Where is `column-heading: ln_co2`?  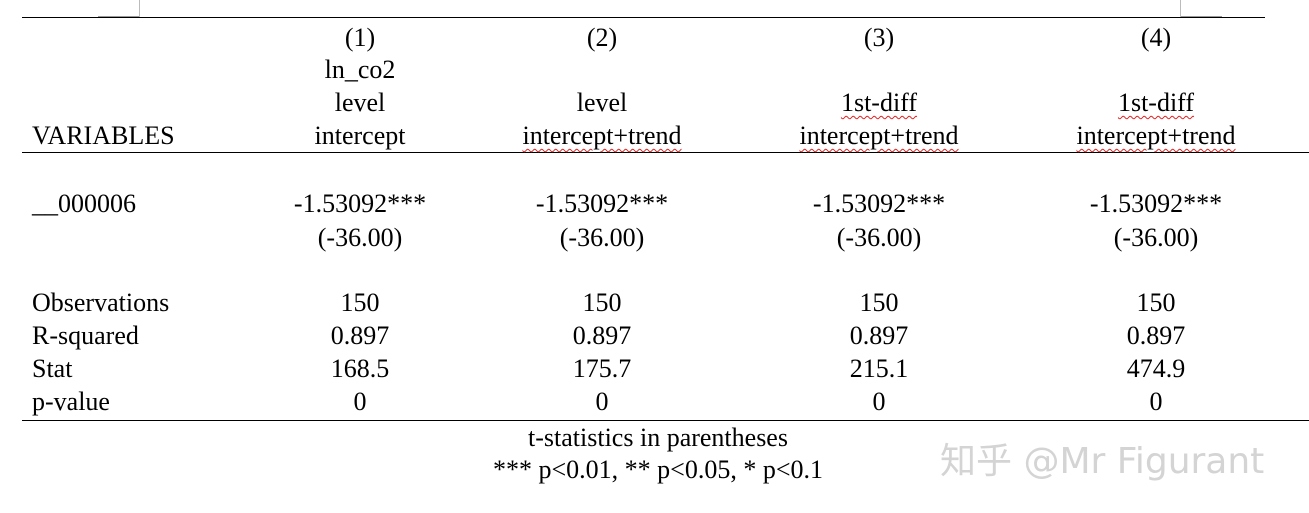 column-heading: ln_co2 is located at coordinates (360, 69).